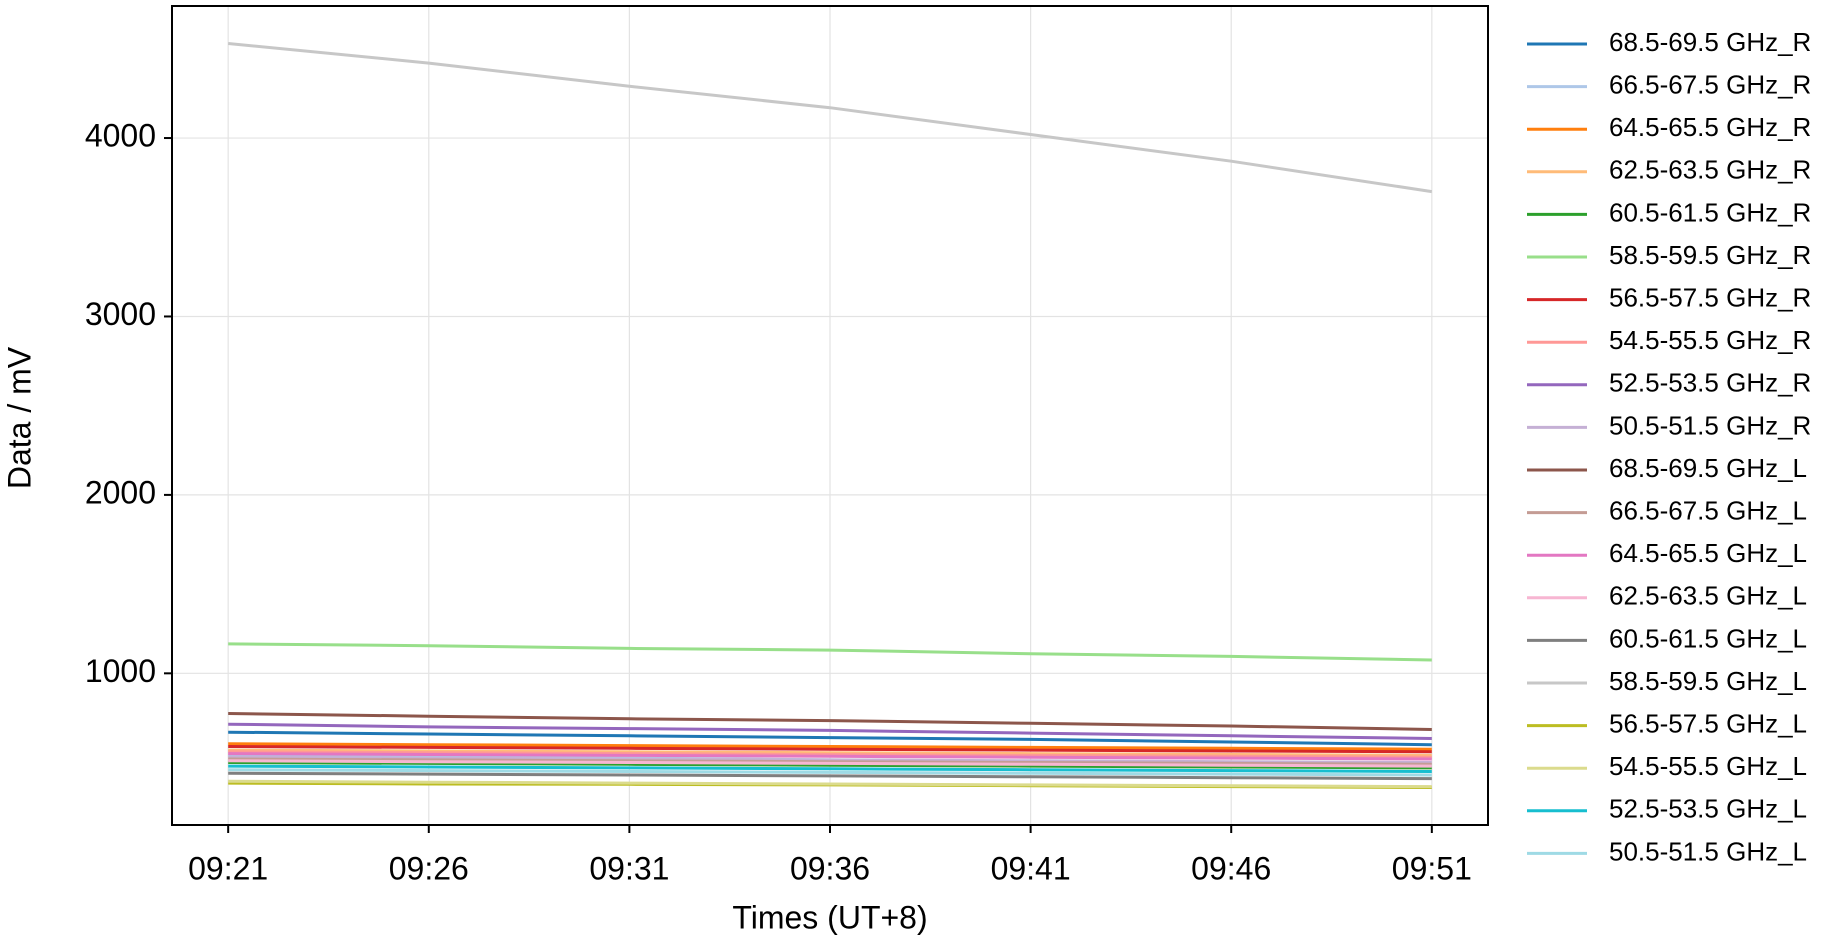 This screenshot has height=941, width=1847. Describe the element at coordinates (19, 417) in the screenshot. I see `y-axis-label: Data / mV` at that location.